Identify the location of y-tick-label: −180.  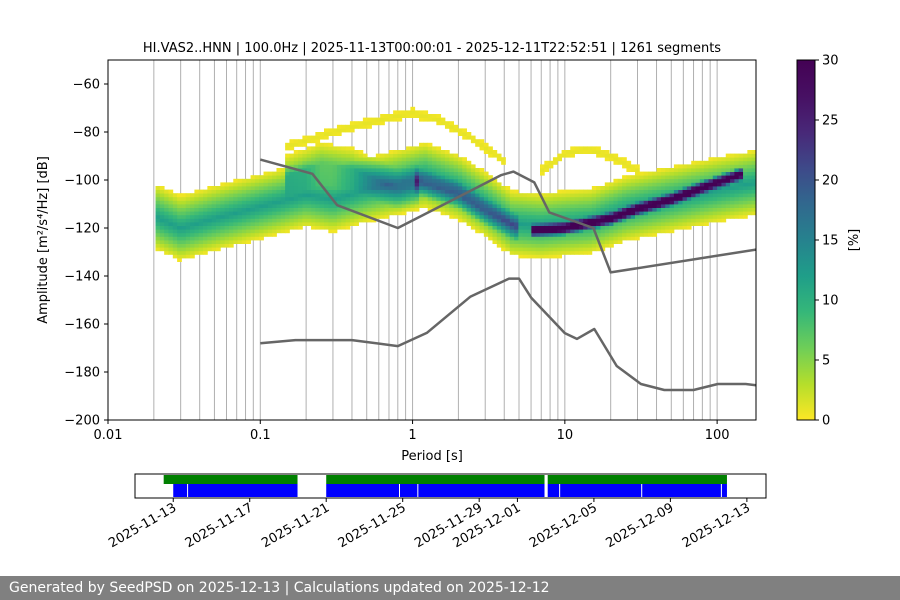
(82, 373).